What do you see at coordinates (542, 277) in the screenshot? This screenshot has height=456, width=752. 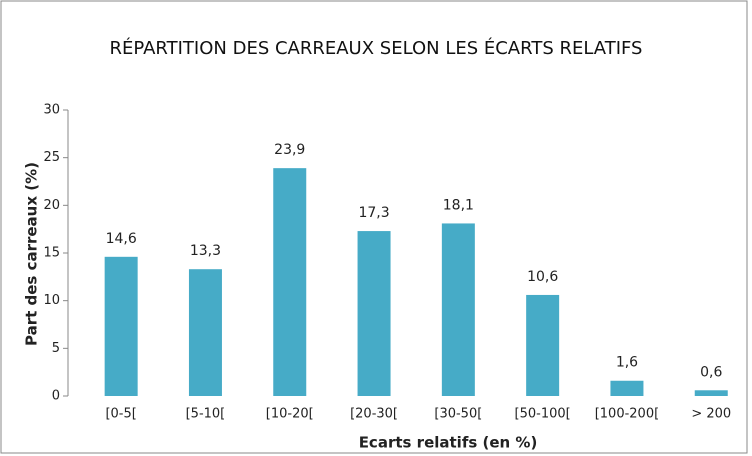 I see `value-label: 10,6` at bounding box center [542, 277].